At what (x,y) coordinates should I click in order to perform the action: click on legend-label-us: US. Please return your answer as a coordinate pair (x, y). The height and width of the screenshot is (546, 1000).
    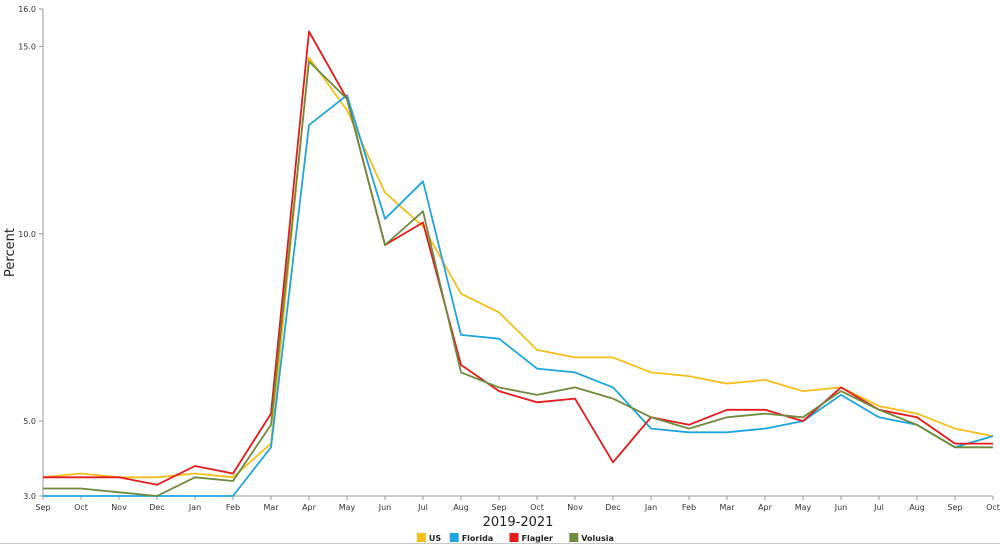
    Looking at the image, I should click on (435, 538).